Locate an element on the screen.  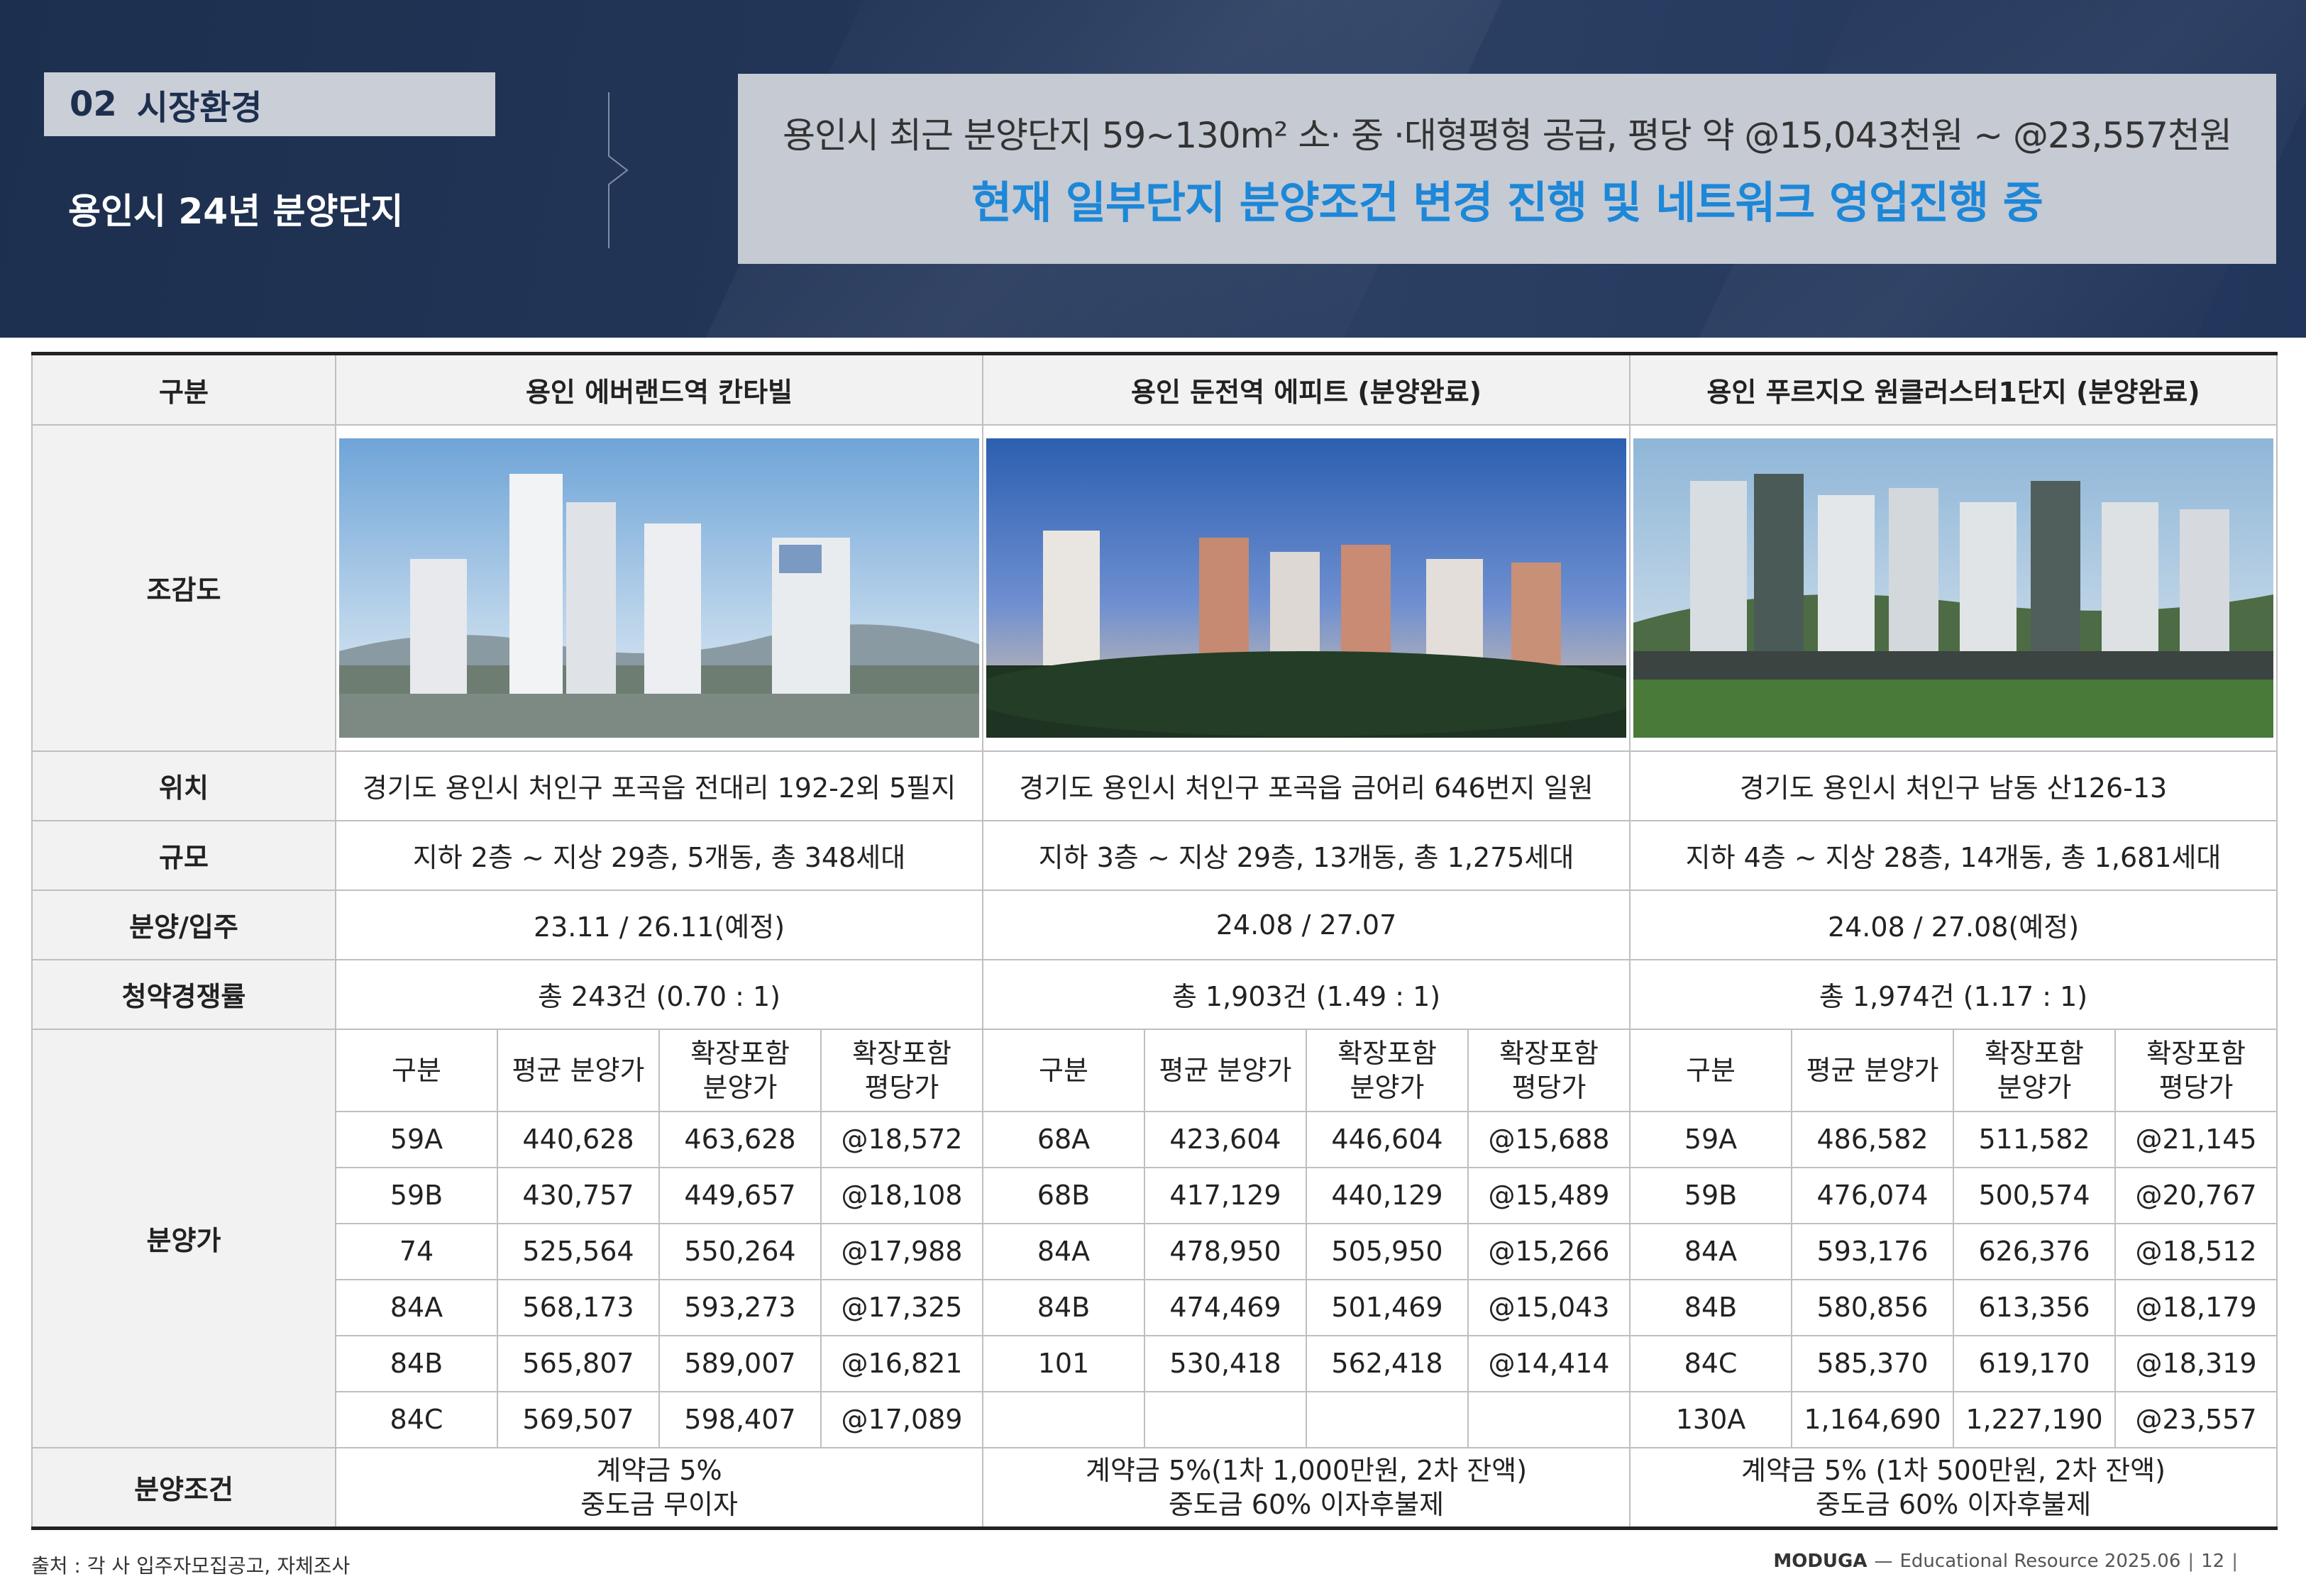
condition-line: 계약금 5% (1차 500만원, 2차 잔액) is located at coordinates (1953, 1470).